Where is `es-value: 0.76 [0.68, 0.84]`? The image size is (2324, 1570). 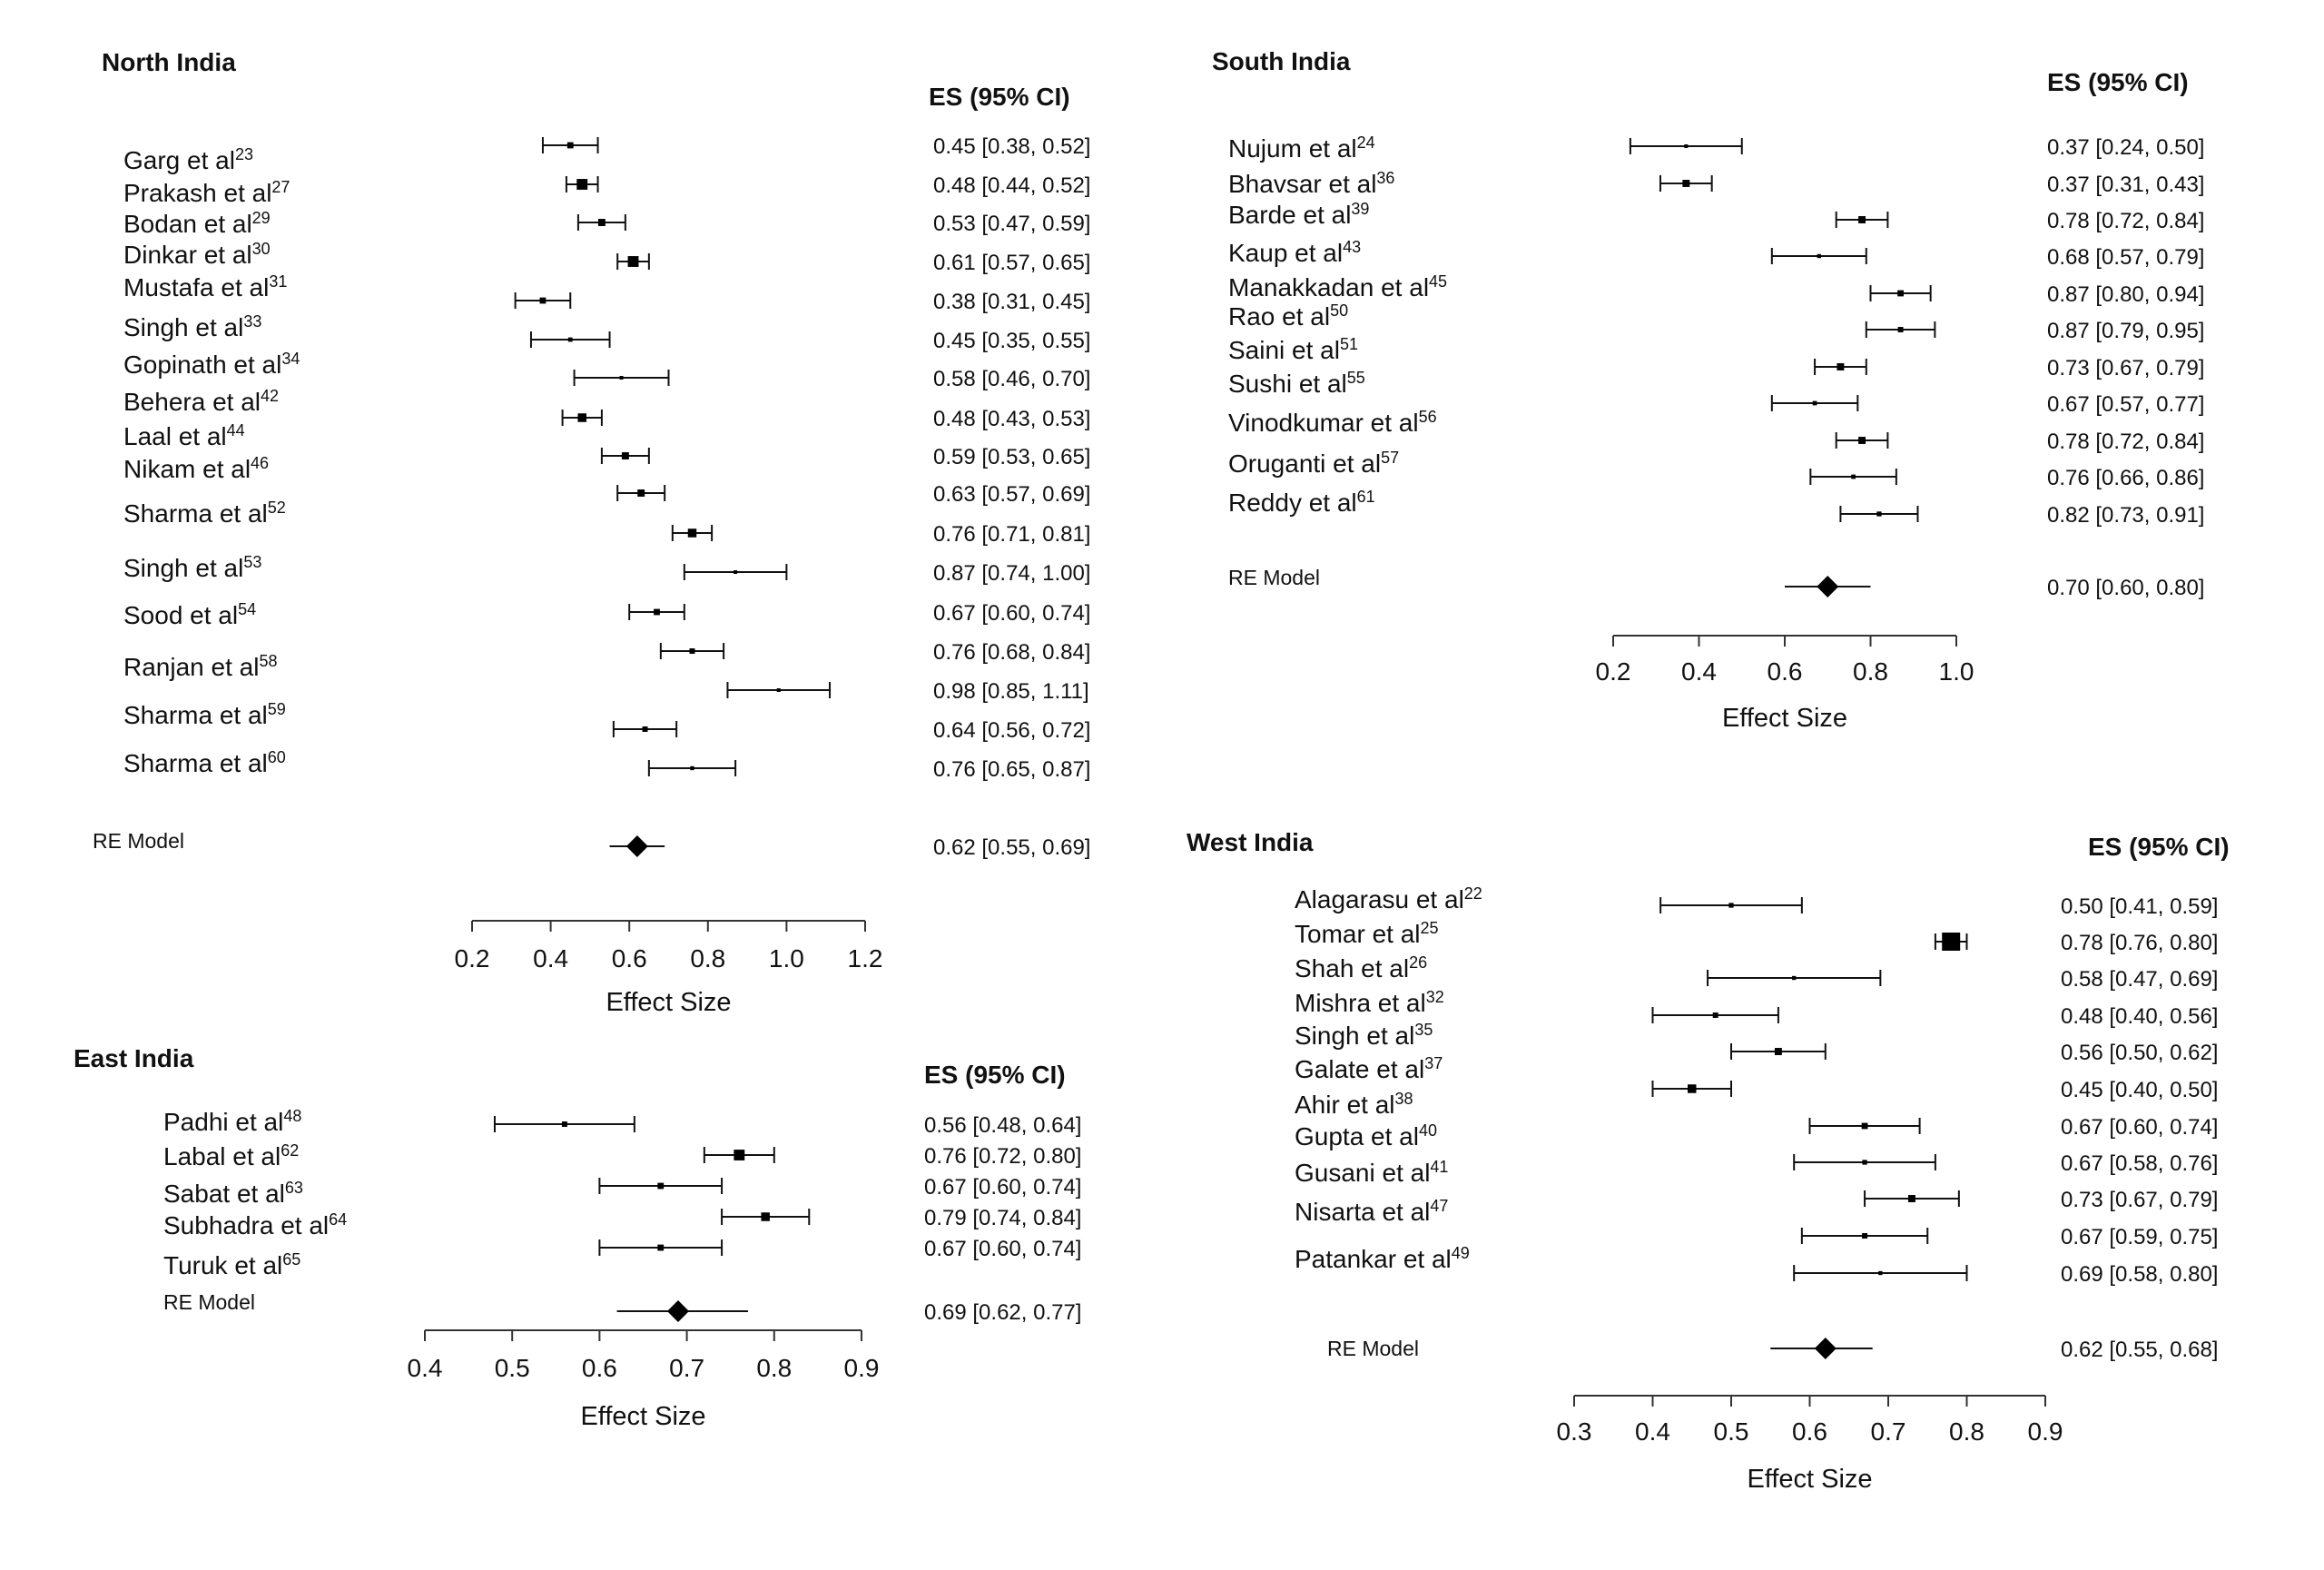 es-value: 0.76 [0.68, 0.84] is located at coordinates (1011, 653).